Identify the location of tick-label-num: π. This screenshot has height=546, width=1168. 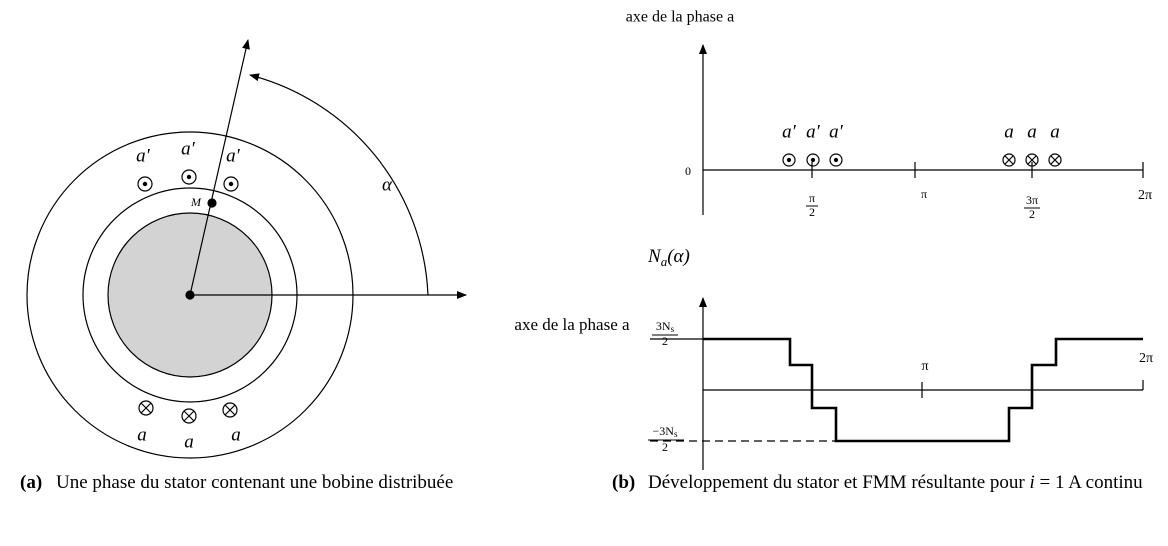
(812, 198).